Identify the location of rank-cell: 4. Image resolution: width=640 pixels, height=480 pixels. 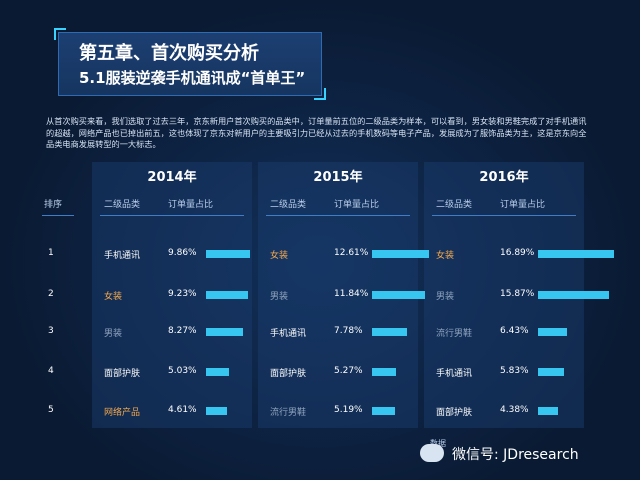
(51, 371).